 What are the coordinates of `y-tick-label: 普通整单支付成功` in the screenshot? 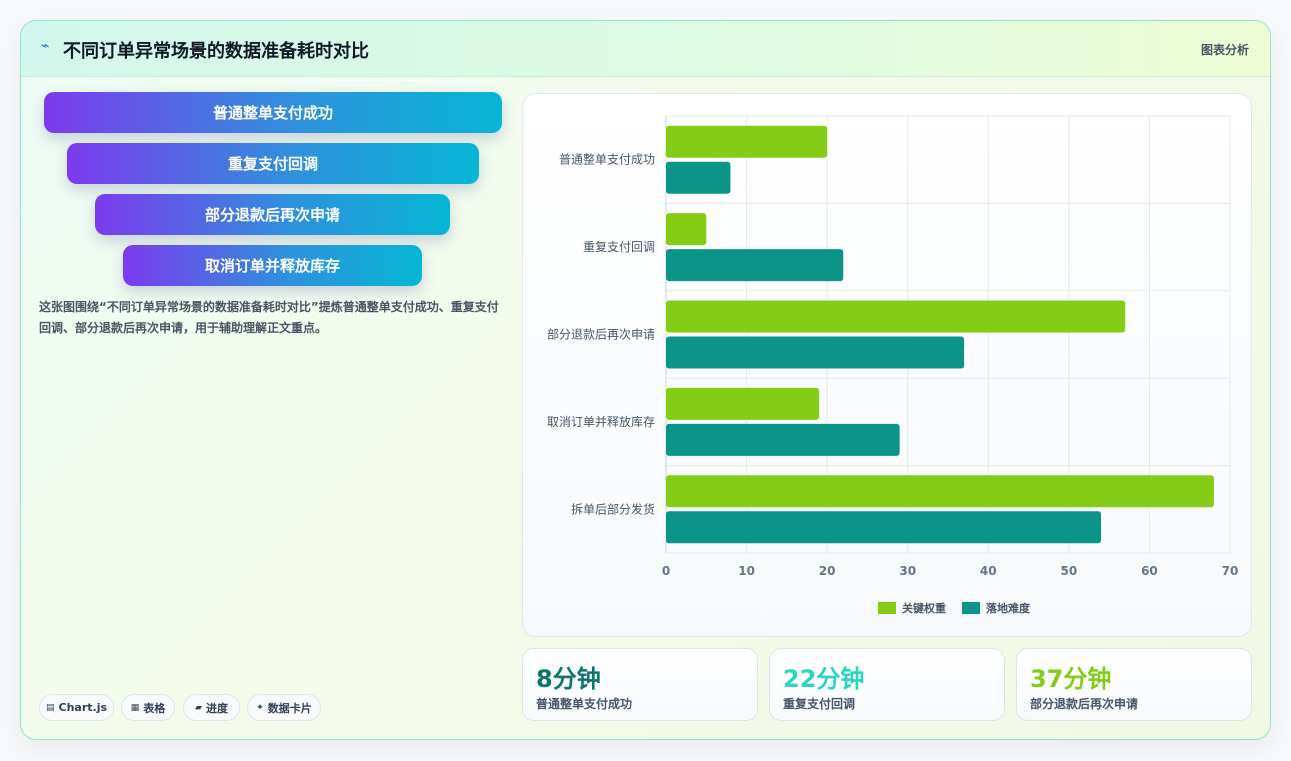 It's located at (607, 159).